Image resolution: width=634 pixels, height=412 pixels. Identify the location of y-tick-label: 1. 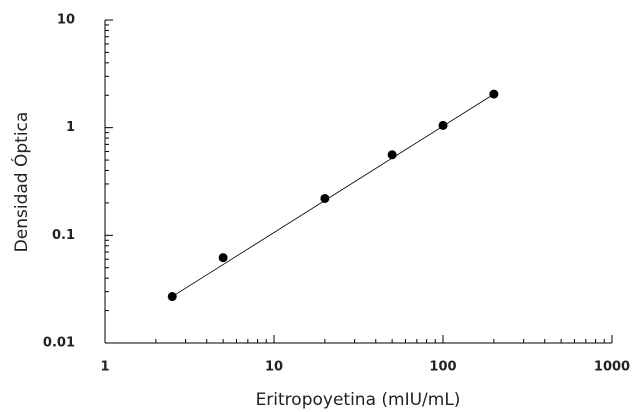
(70, 127).